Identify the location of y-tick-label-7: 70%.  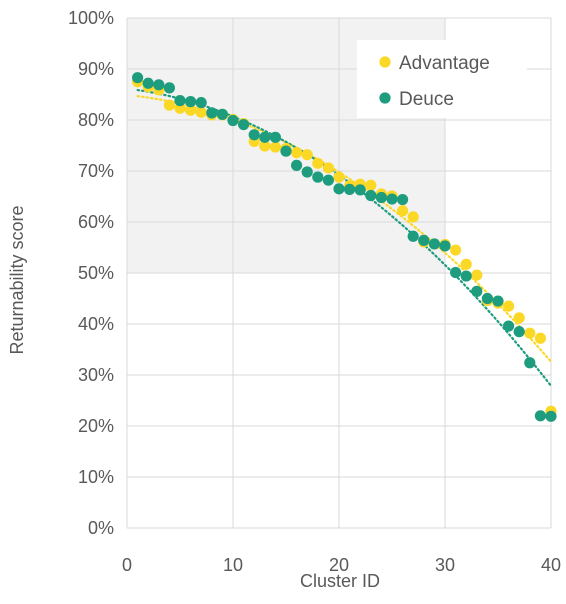
(96, 171).